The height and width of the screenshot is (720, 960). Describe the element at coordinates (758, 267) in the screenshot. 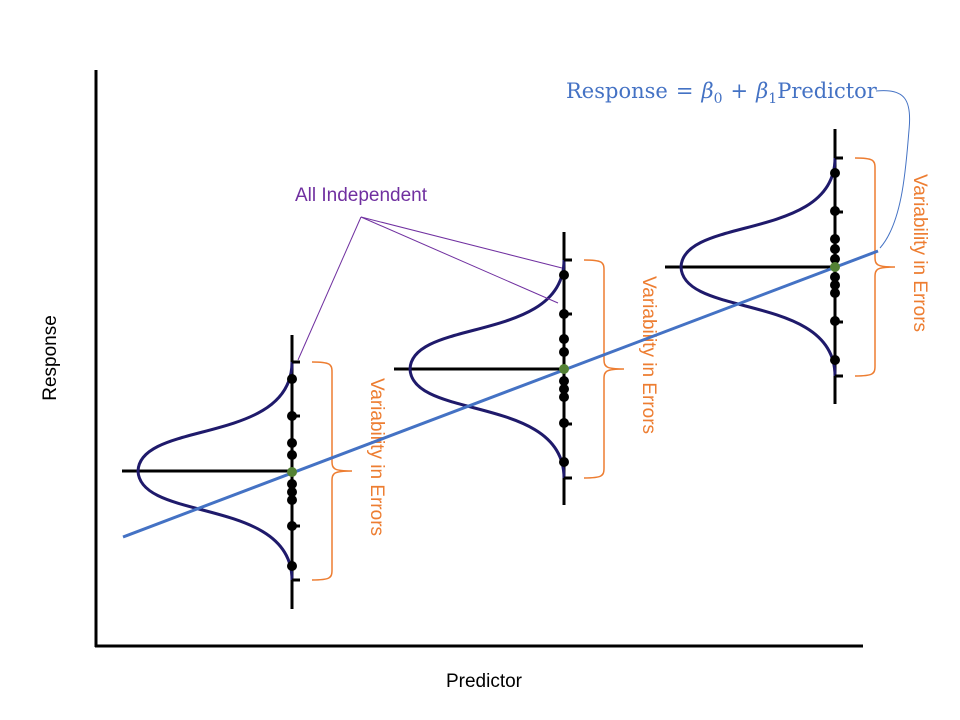

I see `group-3-bell-curve` at that location.